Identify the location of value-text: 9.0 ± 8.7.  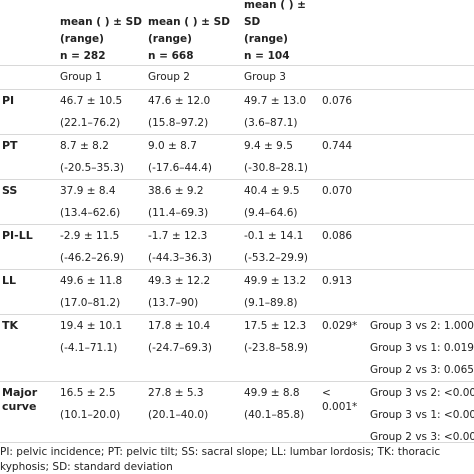
(172, 145).